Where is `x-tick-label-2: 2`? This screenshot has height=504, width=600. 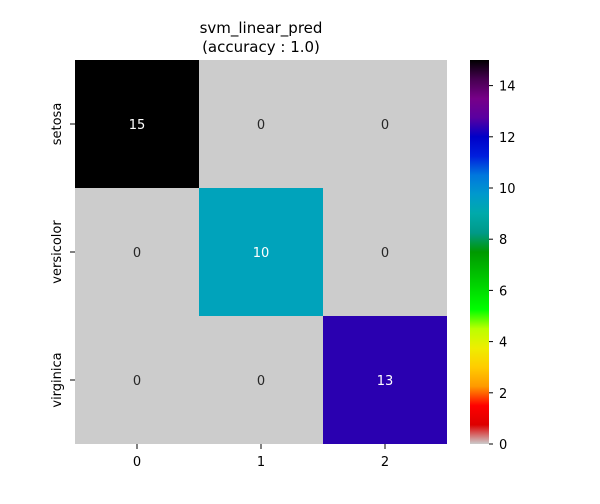 x-tick-label-2: 2 is located at coordinates (385, 462).